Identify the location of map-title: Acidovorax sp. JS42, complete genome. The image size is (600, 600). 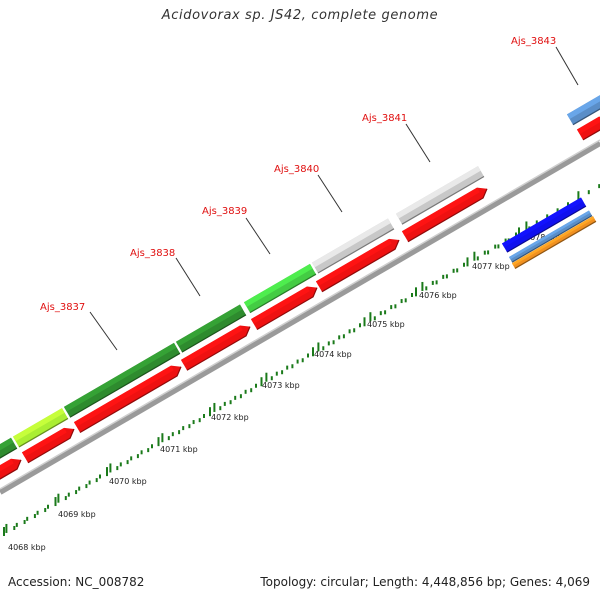
(300, 15).